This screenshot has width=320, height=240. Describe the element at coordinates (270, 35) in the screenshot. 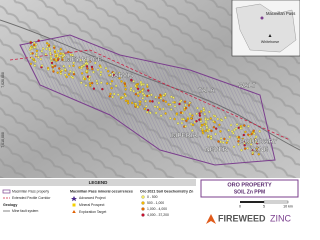

I see `inset-city` at that location.